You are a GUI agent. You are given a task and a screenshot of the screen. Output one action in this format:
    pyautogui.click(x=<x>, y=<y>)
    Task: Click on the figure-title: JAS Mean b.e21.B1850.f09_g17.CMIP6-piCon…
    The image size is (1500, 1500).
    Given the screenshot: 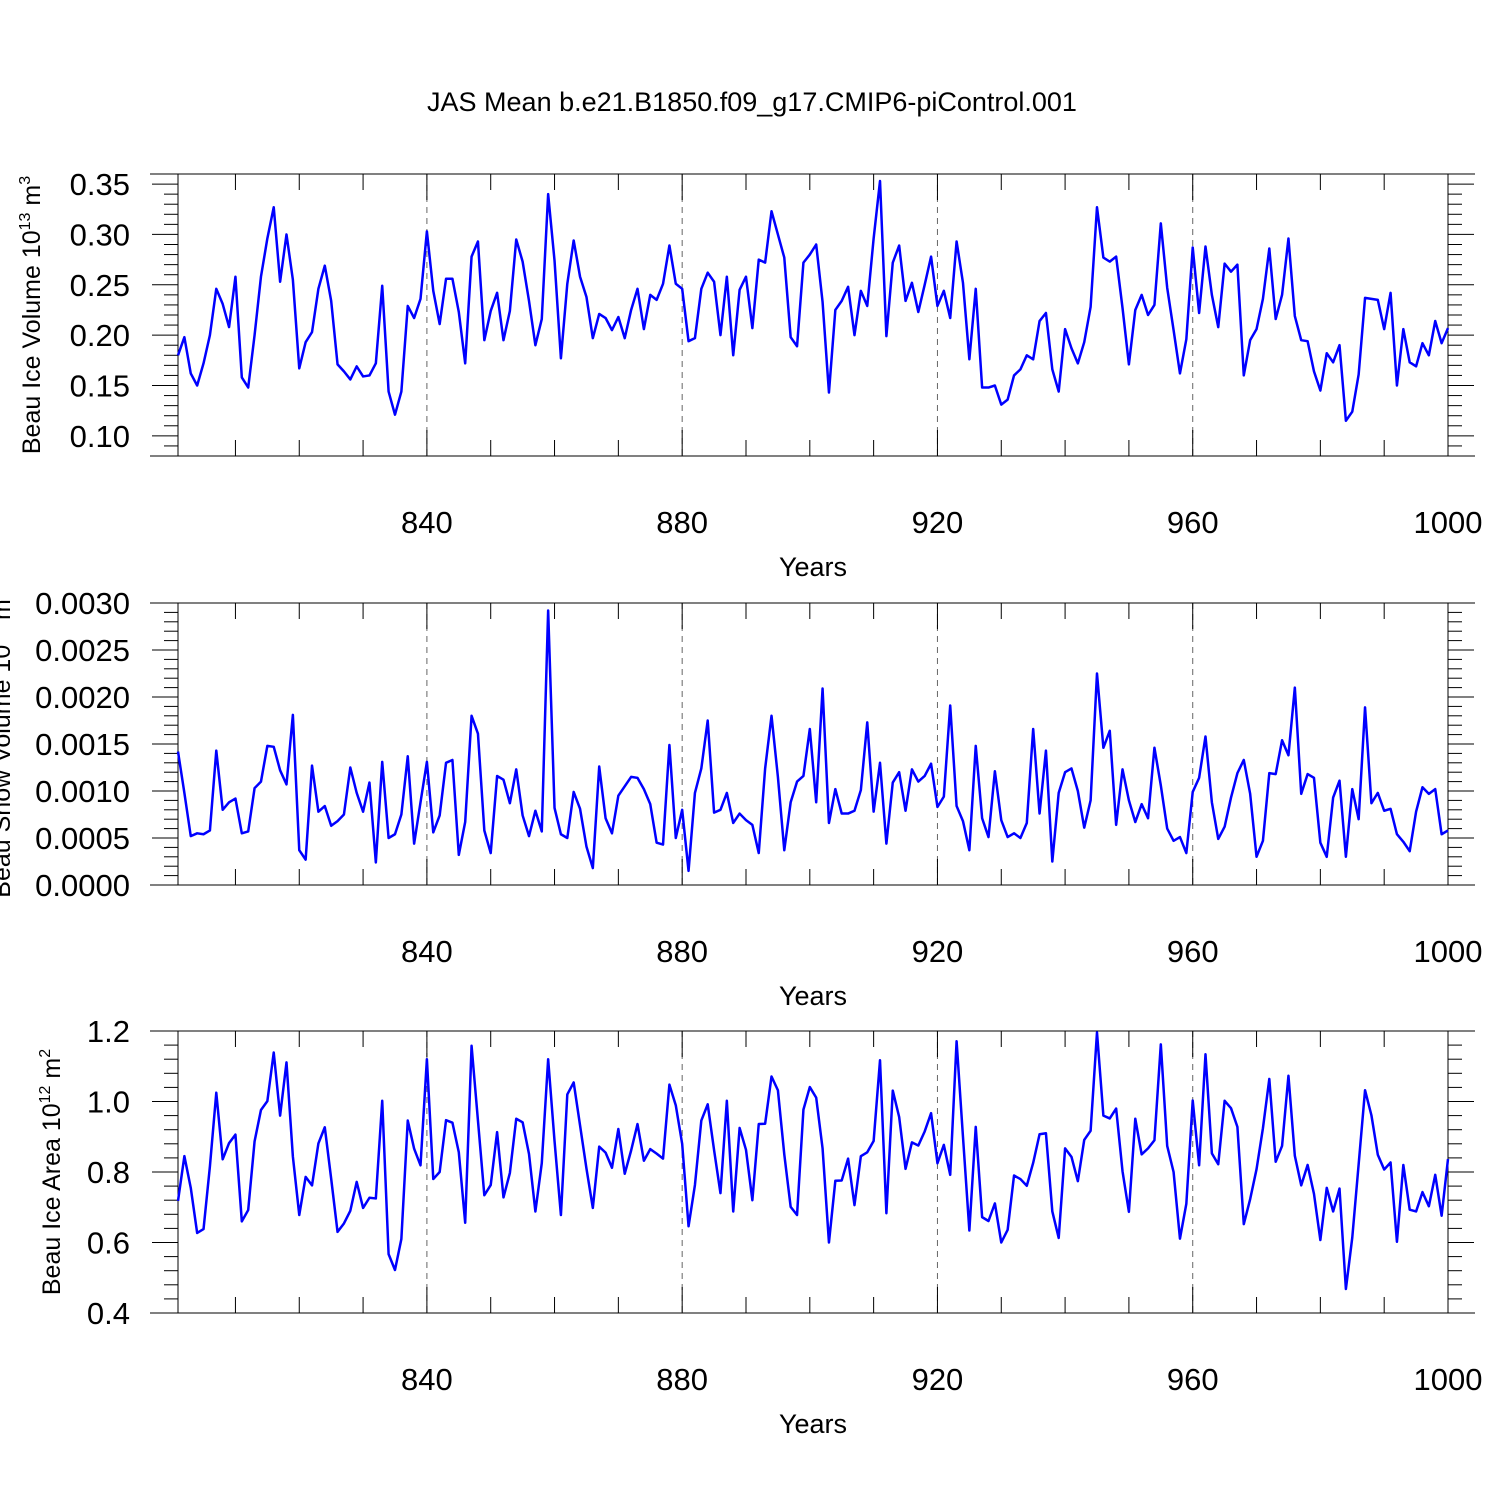 What is the action you would take?
    pyautogui.click(x=752, y=102)
    